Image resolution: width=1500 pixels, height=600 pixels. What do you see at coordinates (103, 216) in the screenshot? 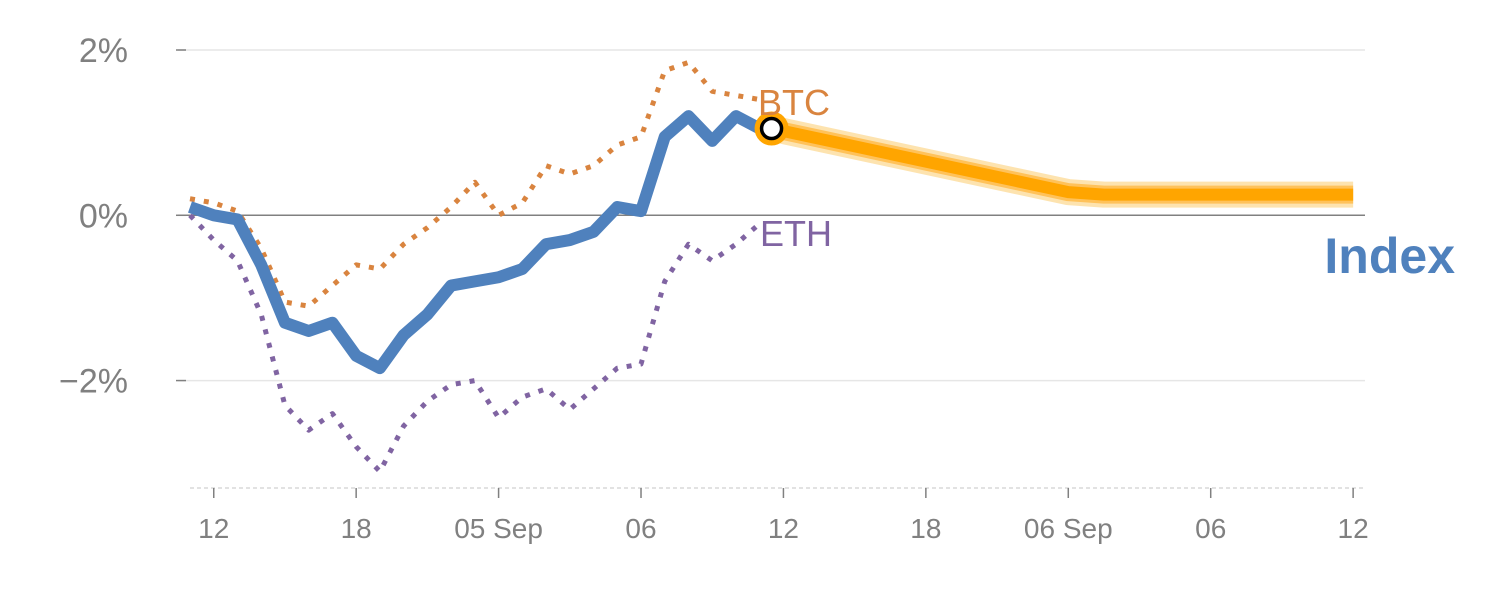
I see `y-tick-label: 0%` at bounding box center [103, 216].